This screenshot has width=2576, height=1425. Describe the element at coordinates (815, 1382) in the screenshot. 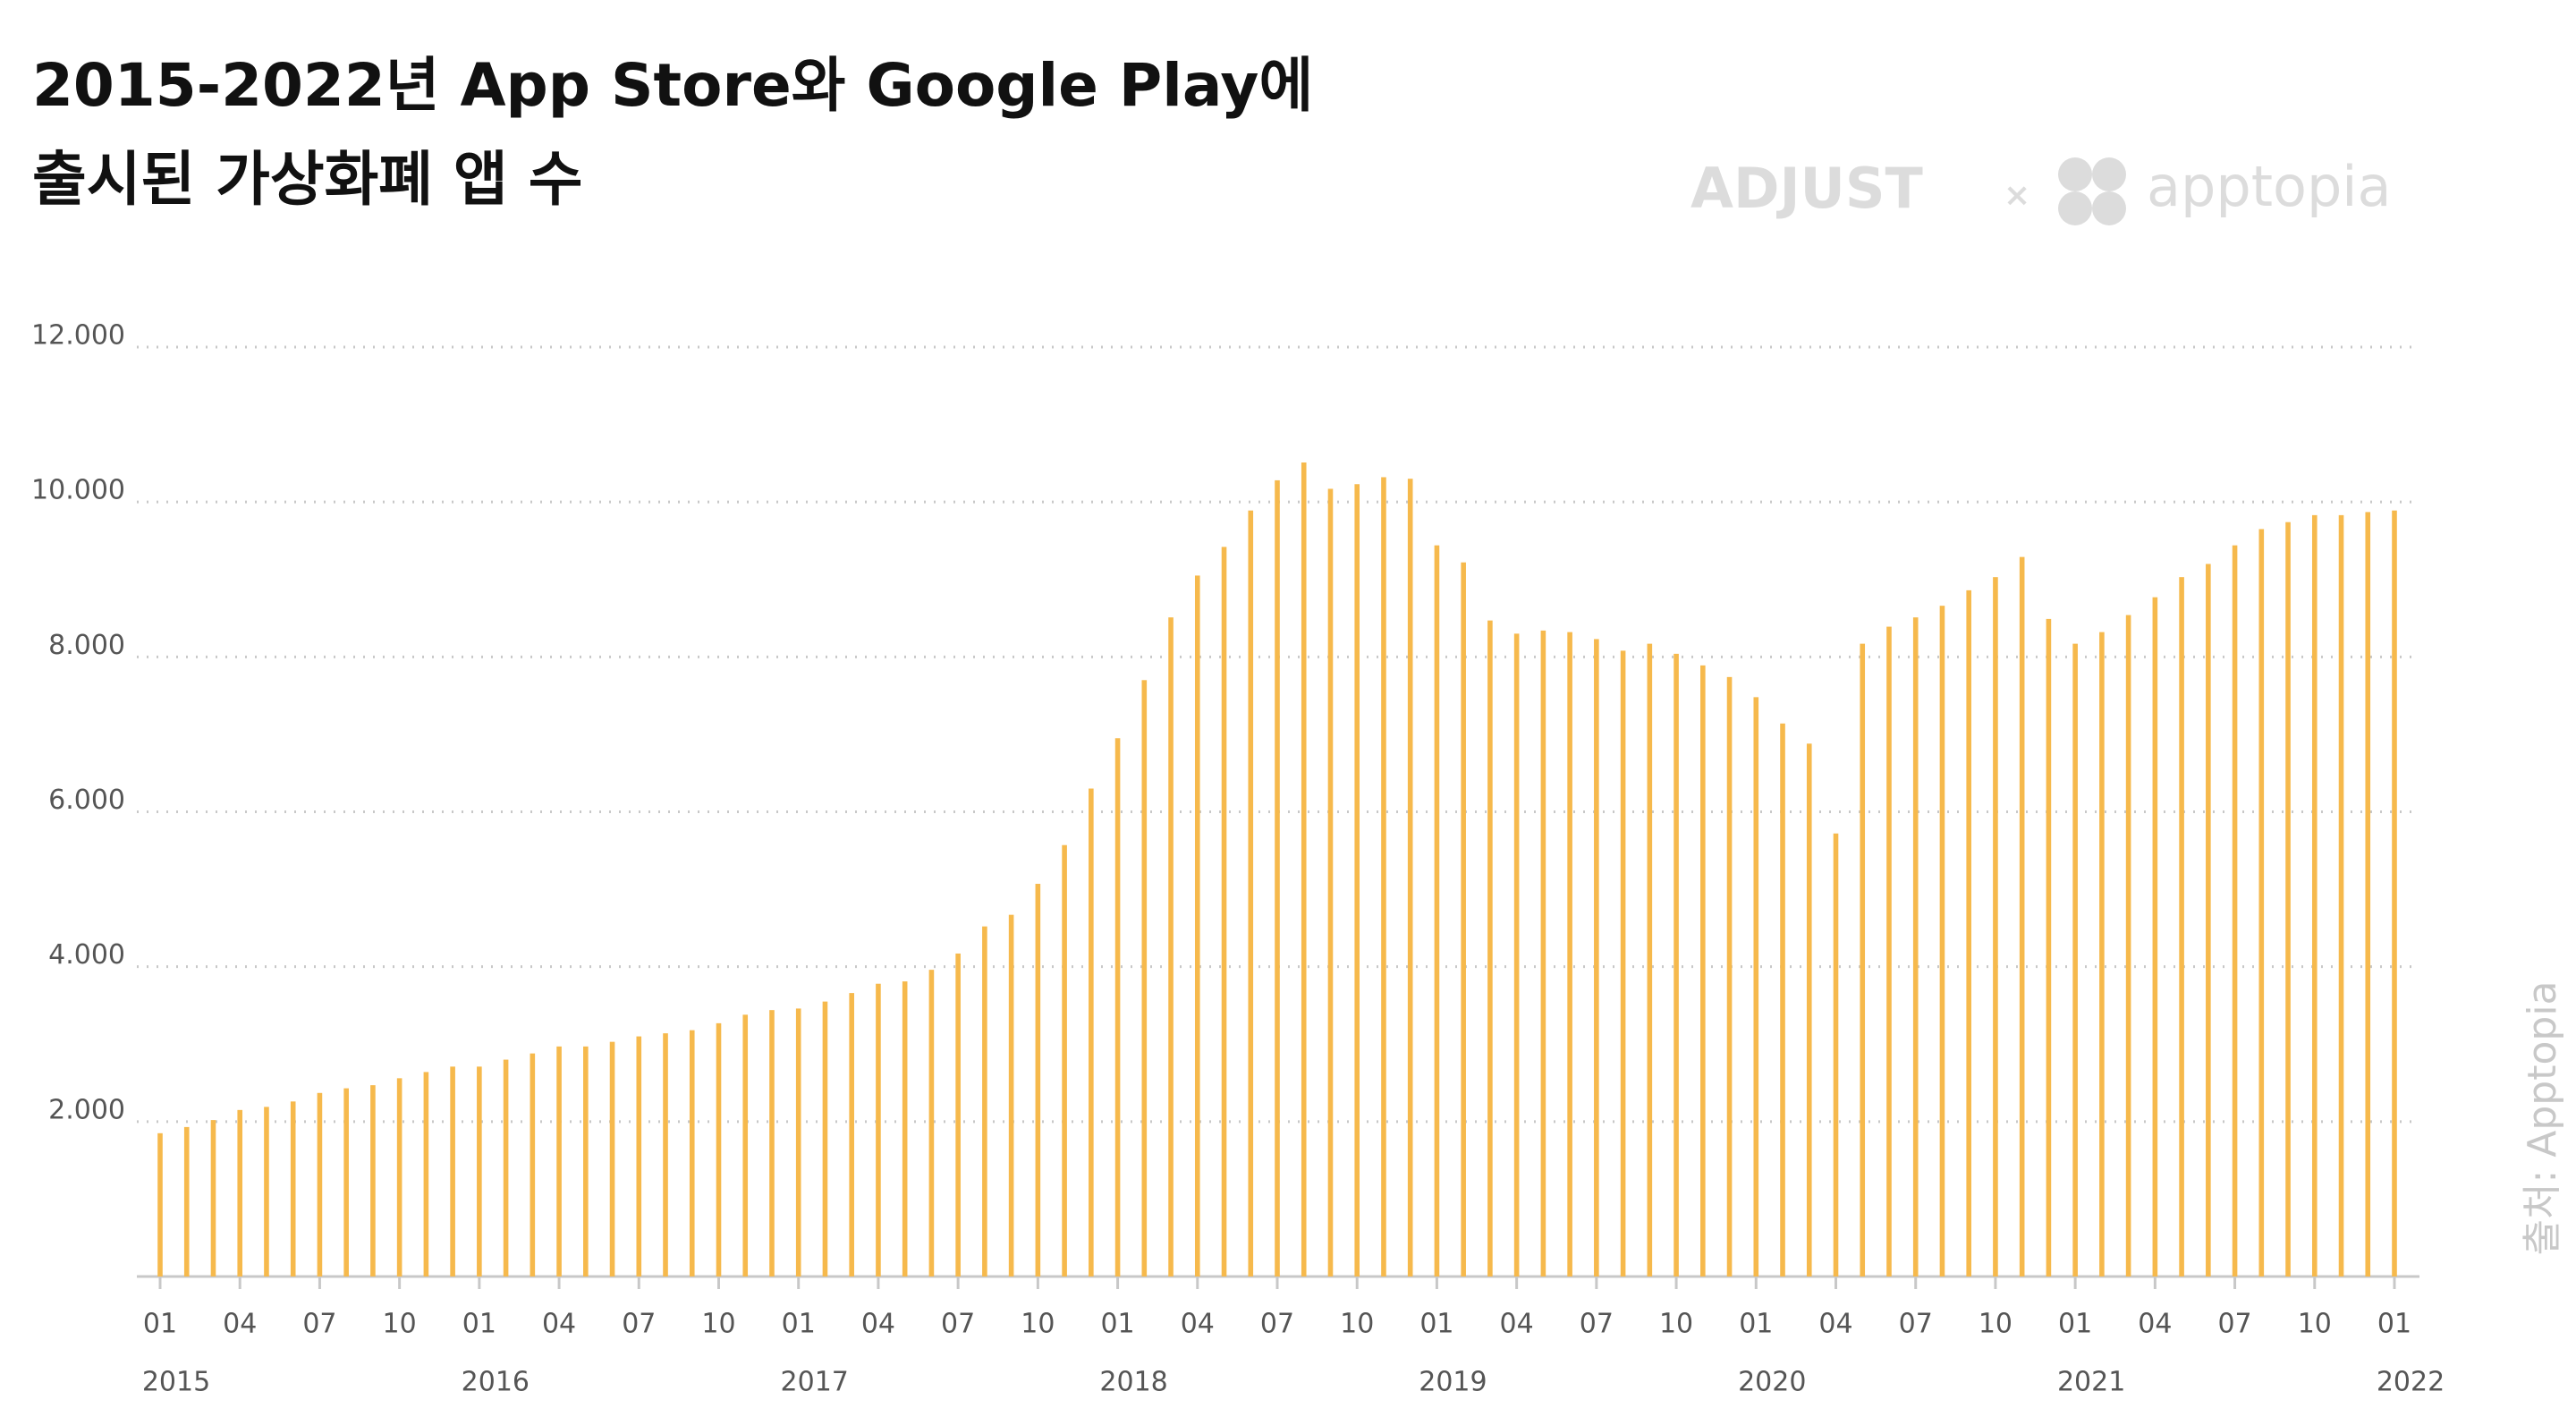

I see `year-label: 2017` at that location.